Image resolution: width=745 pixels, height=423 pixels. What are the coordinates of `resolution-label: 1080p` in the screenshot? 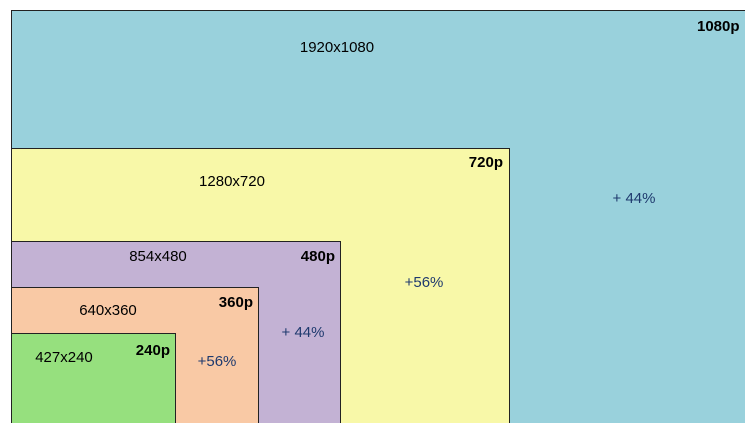 It's located at (718, 26).